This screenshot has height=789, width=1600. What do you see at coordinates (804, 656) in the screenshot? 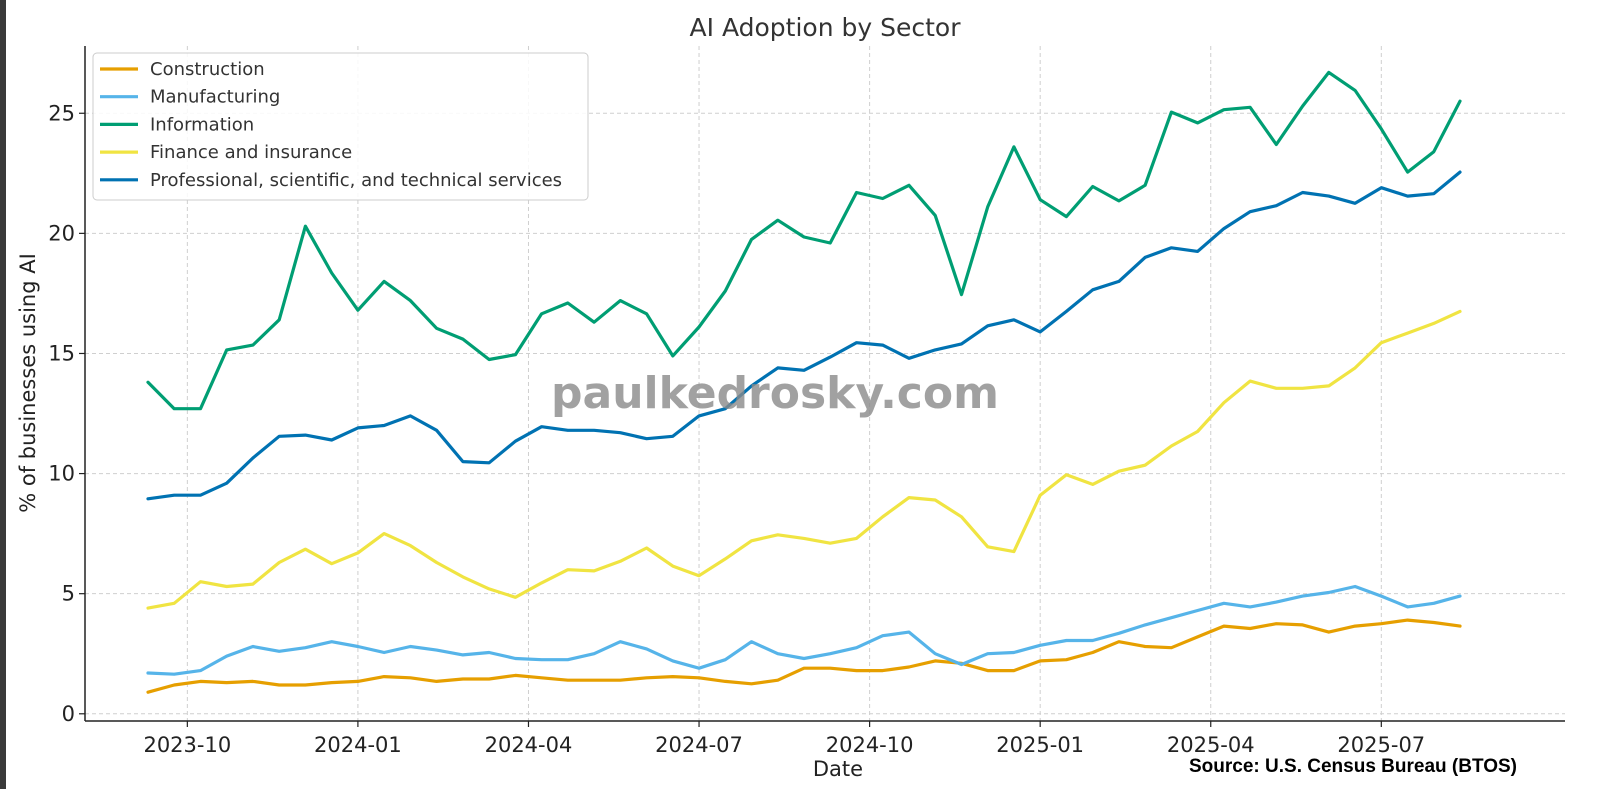
I see `series-line-construction` at bounding box center [804, 656].